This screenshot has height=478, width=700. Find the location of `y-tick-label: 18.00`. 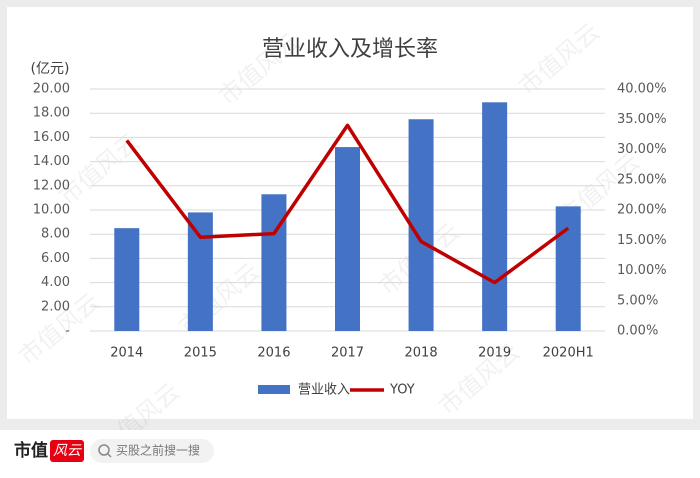

y-tick-label: 18.00 is located at coordinates (51, 113).